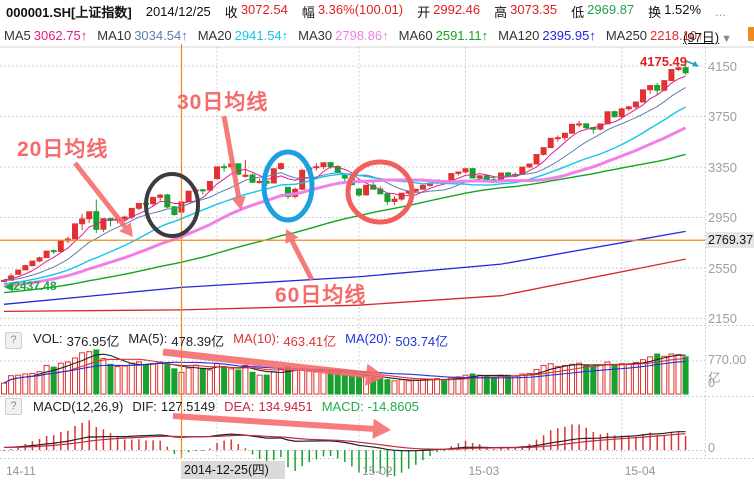 The image size is (754, 483). Describe the element at coordinates (375, 374) in the screenshot. I see `annotation-arrow-volume-head` at that location.